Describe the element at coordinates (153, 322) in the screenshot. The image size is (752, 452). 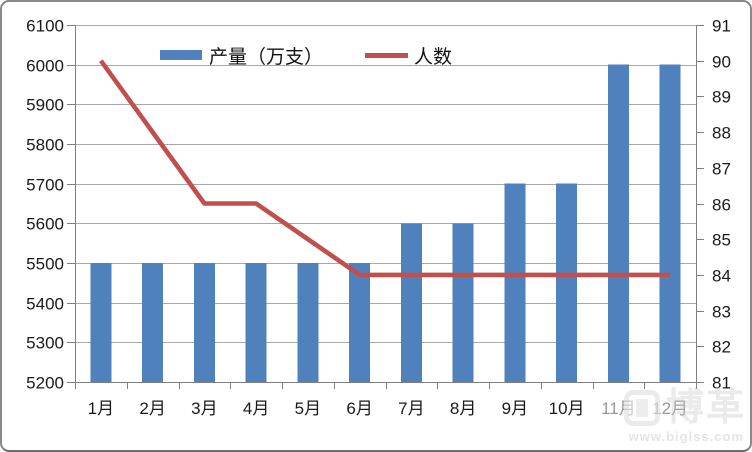
I see `bar-2月` at that location.